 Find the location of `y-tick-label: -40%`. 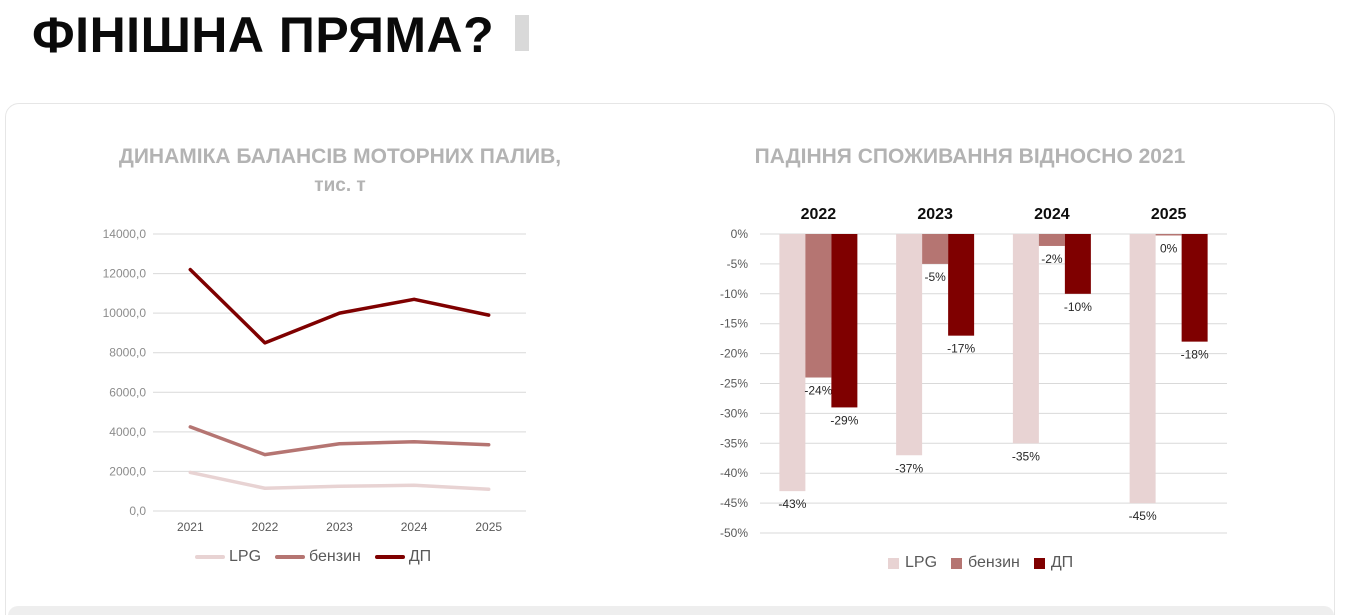

y-tick-label: -40% is located at coordinates (734, 473).